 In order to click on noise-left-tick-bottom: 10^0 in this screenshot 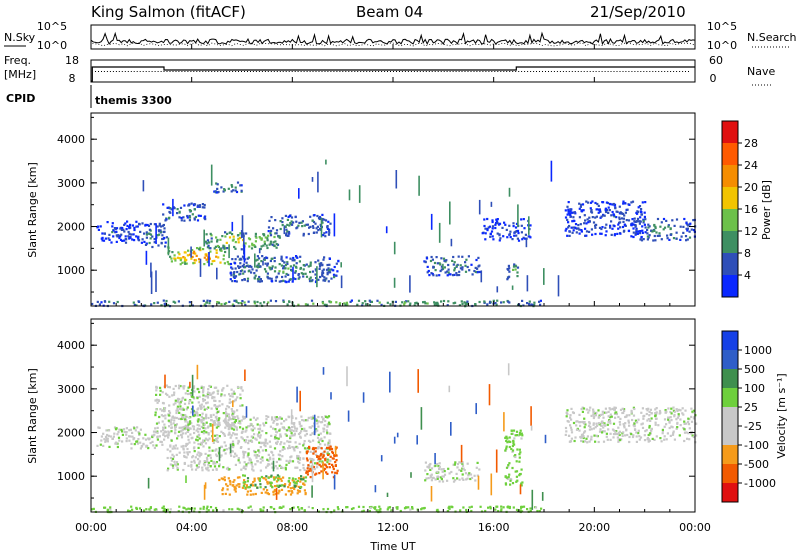, I will do `click(52, 45)`.